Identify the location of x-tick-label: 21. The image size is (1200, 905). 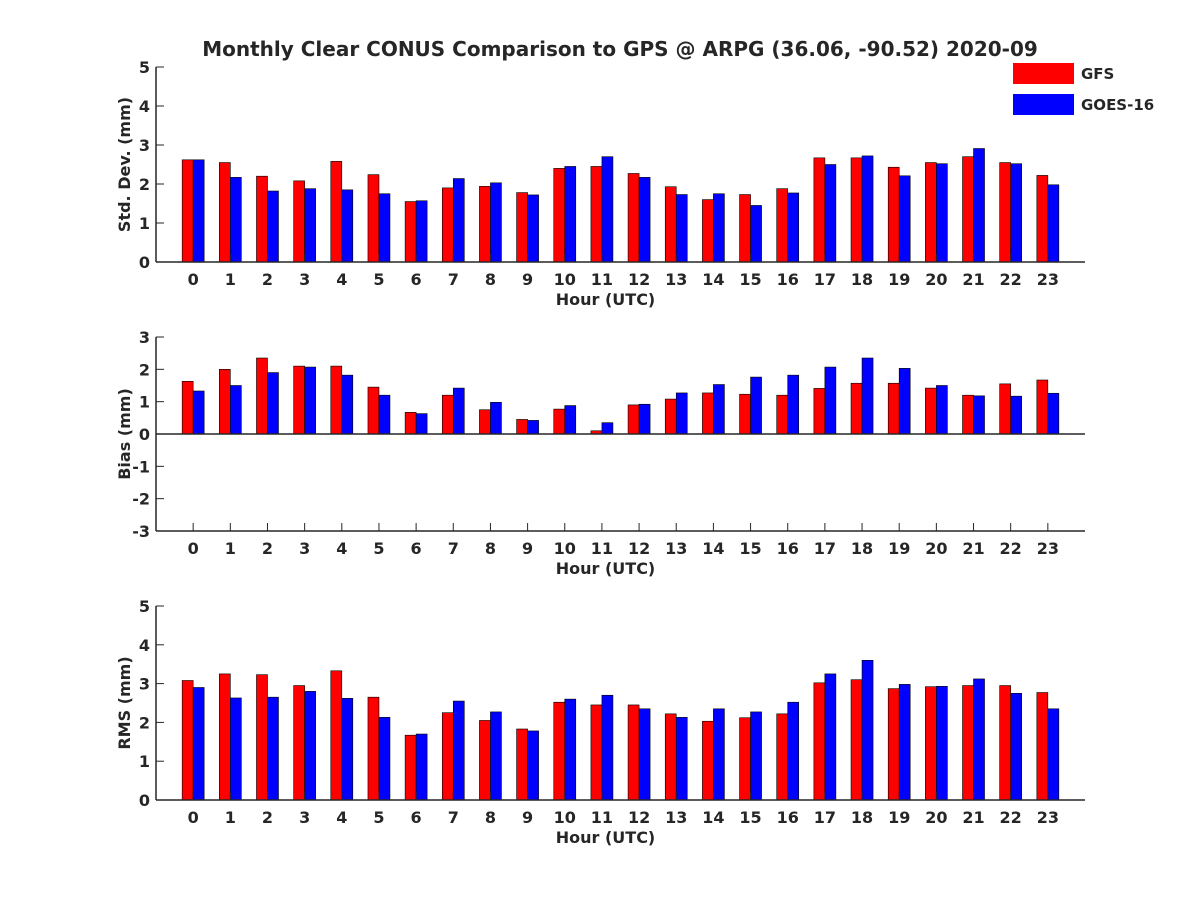
(973, 548).